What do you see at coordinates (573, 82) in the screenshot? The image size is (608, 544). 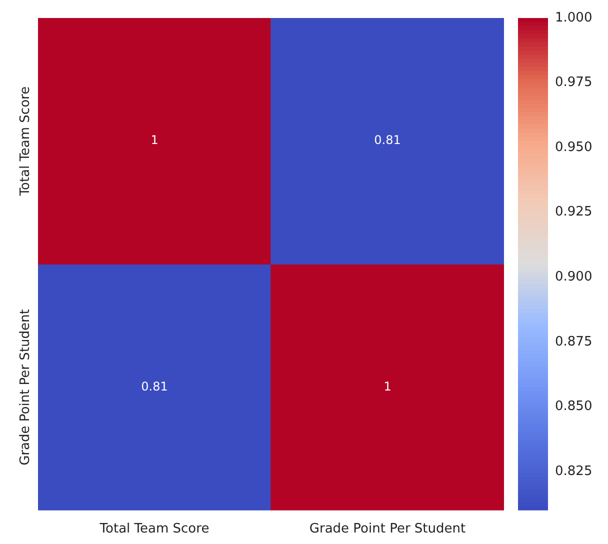 I see `color-bar-label: 0.975` at bounding box center [573, 82].